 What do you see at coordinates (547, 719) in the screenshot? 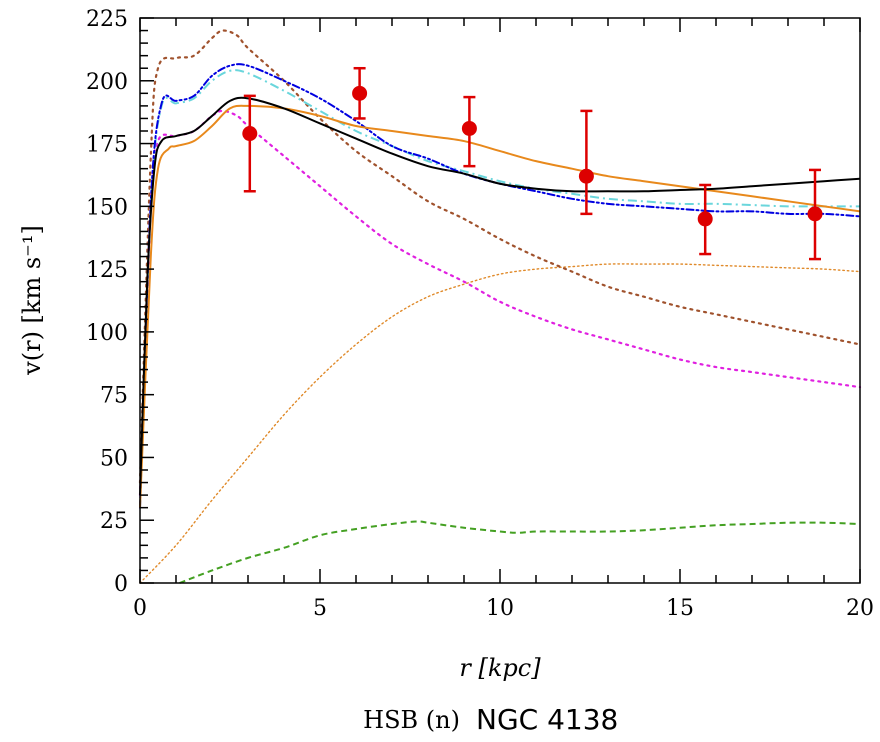
I see `galaxy-name: NGC 4138` at bounding box center [547, 719].